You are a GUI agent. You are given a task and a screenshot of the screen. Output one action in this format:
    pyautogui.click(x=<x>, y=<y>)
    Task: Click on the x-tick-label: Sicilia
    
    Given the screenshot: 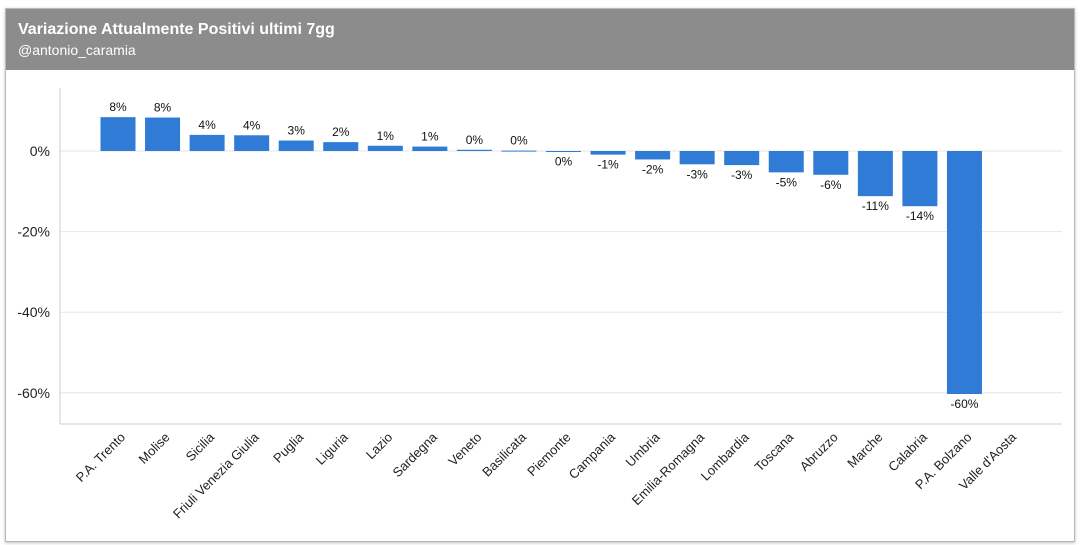 What is the action you would take?
    pyautogui.click(x=200, y=446)
    